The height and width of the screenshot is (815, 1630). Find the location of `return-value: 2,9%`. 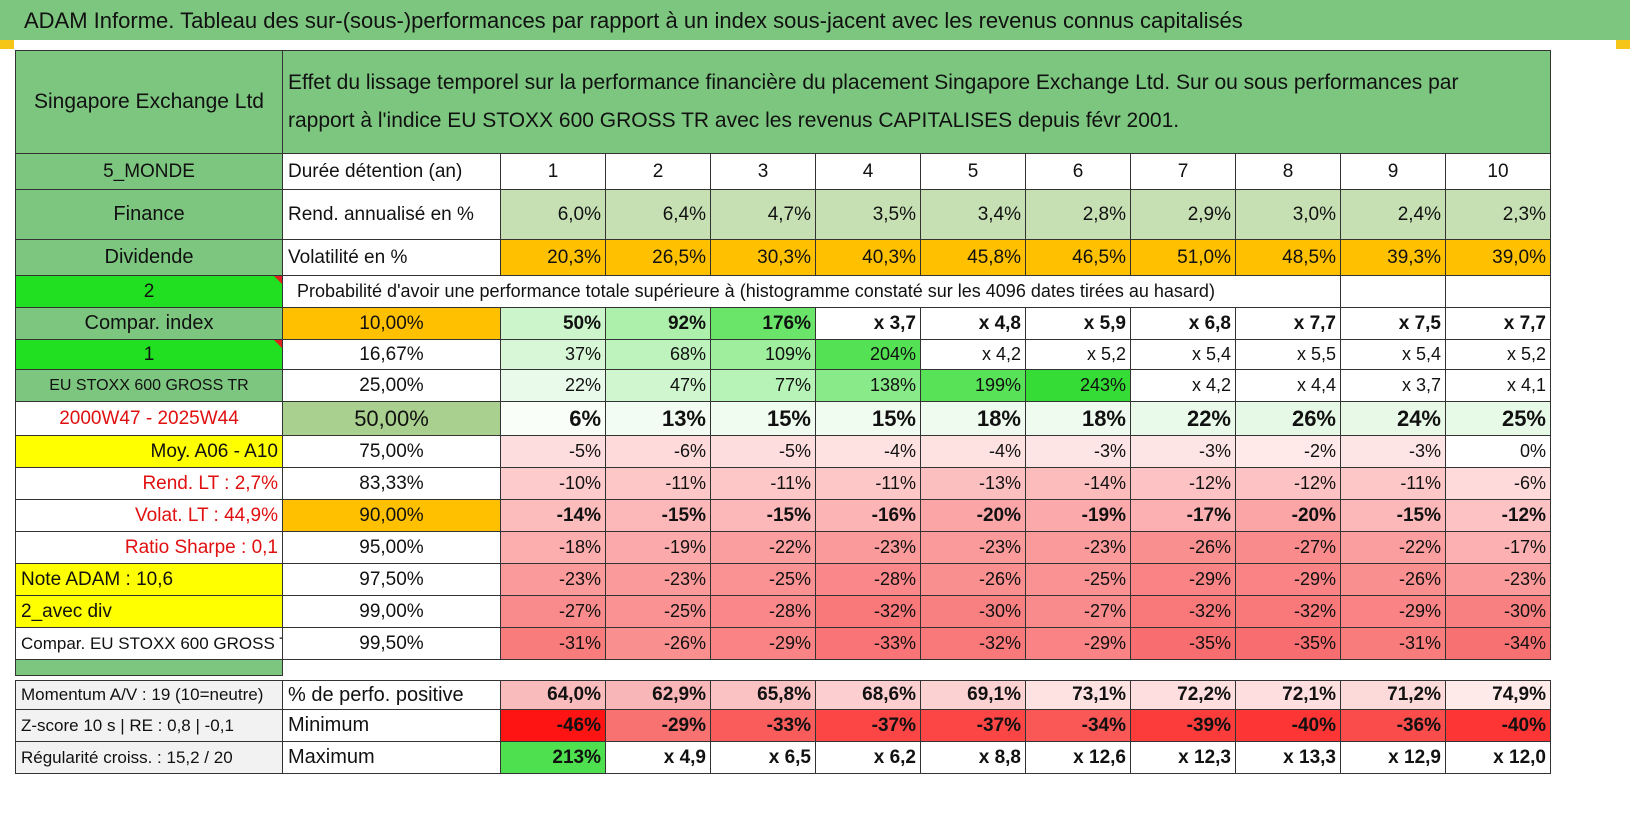

return-value: 2,9% is located at coordinates (1183, 215).